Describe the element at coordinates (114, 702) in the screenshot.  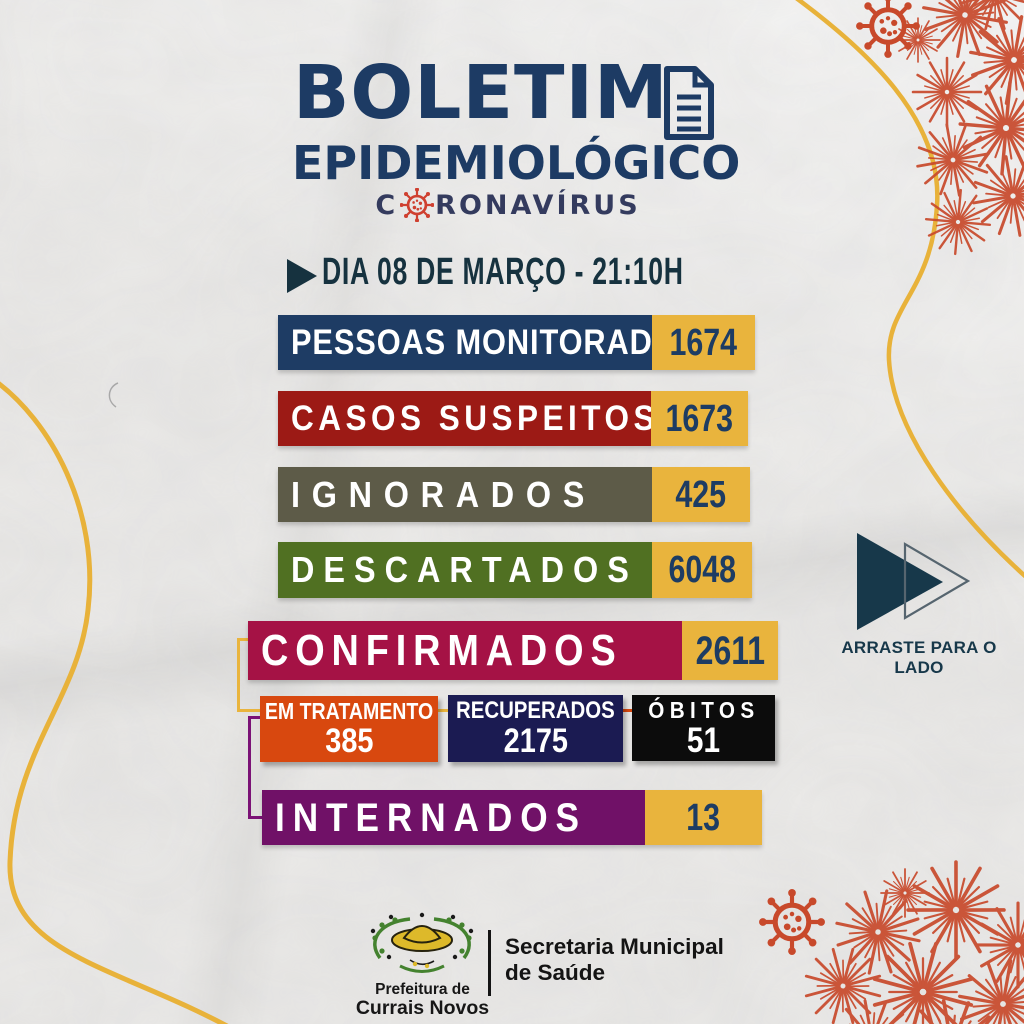
I see `yellow-curve-left` at that location.